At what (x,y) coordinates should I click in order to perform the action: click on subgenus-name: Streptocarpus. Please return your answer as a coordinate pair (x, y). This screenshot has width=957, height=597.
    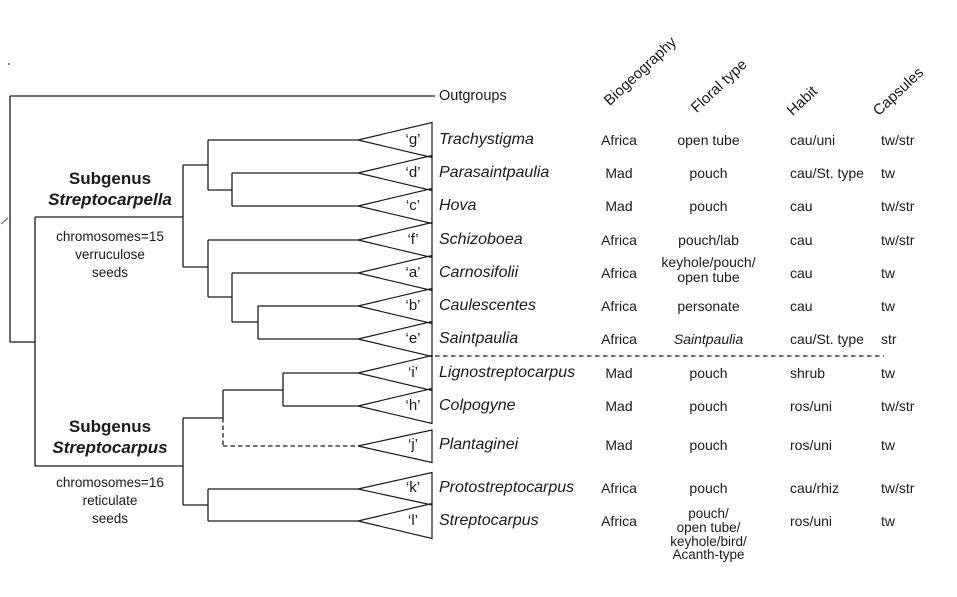
    Looking at the image, I should click on (110, 447).